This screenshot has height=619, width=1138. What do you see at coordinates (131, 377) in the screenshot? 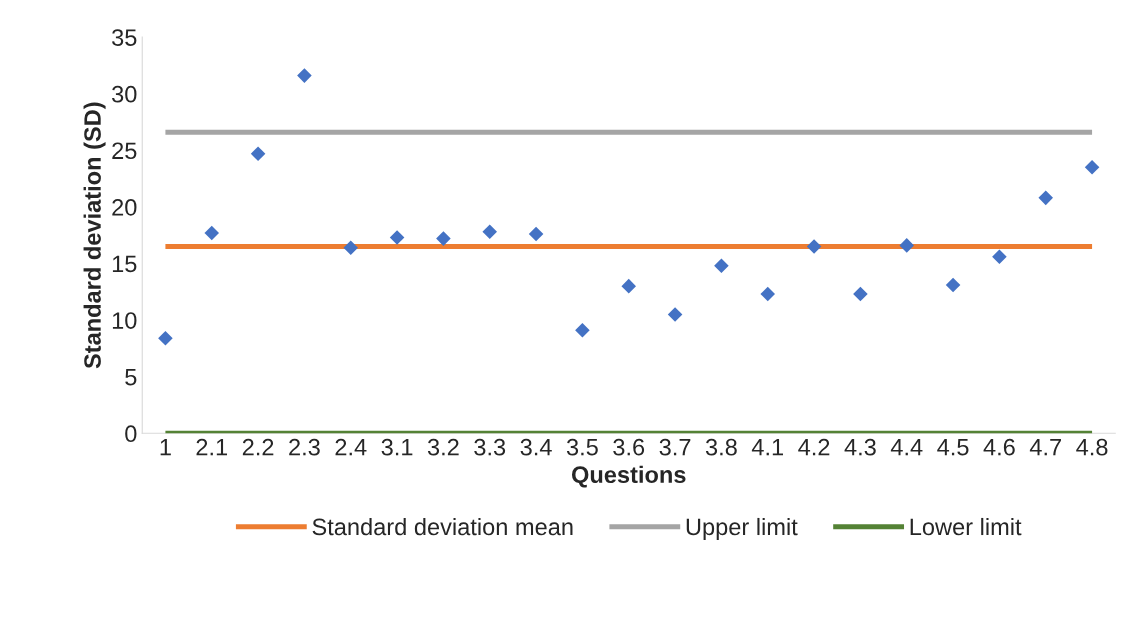
I see `y-tick-label: 5` at bounding box center [131, 377].